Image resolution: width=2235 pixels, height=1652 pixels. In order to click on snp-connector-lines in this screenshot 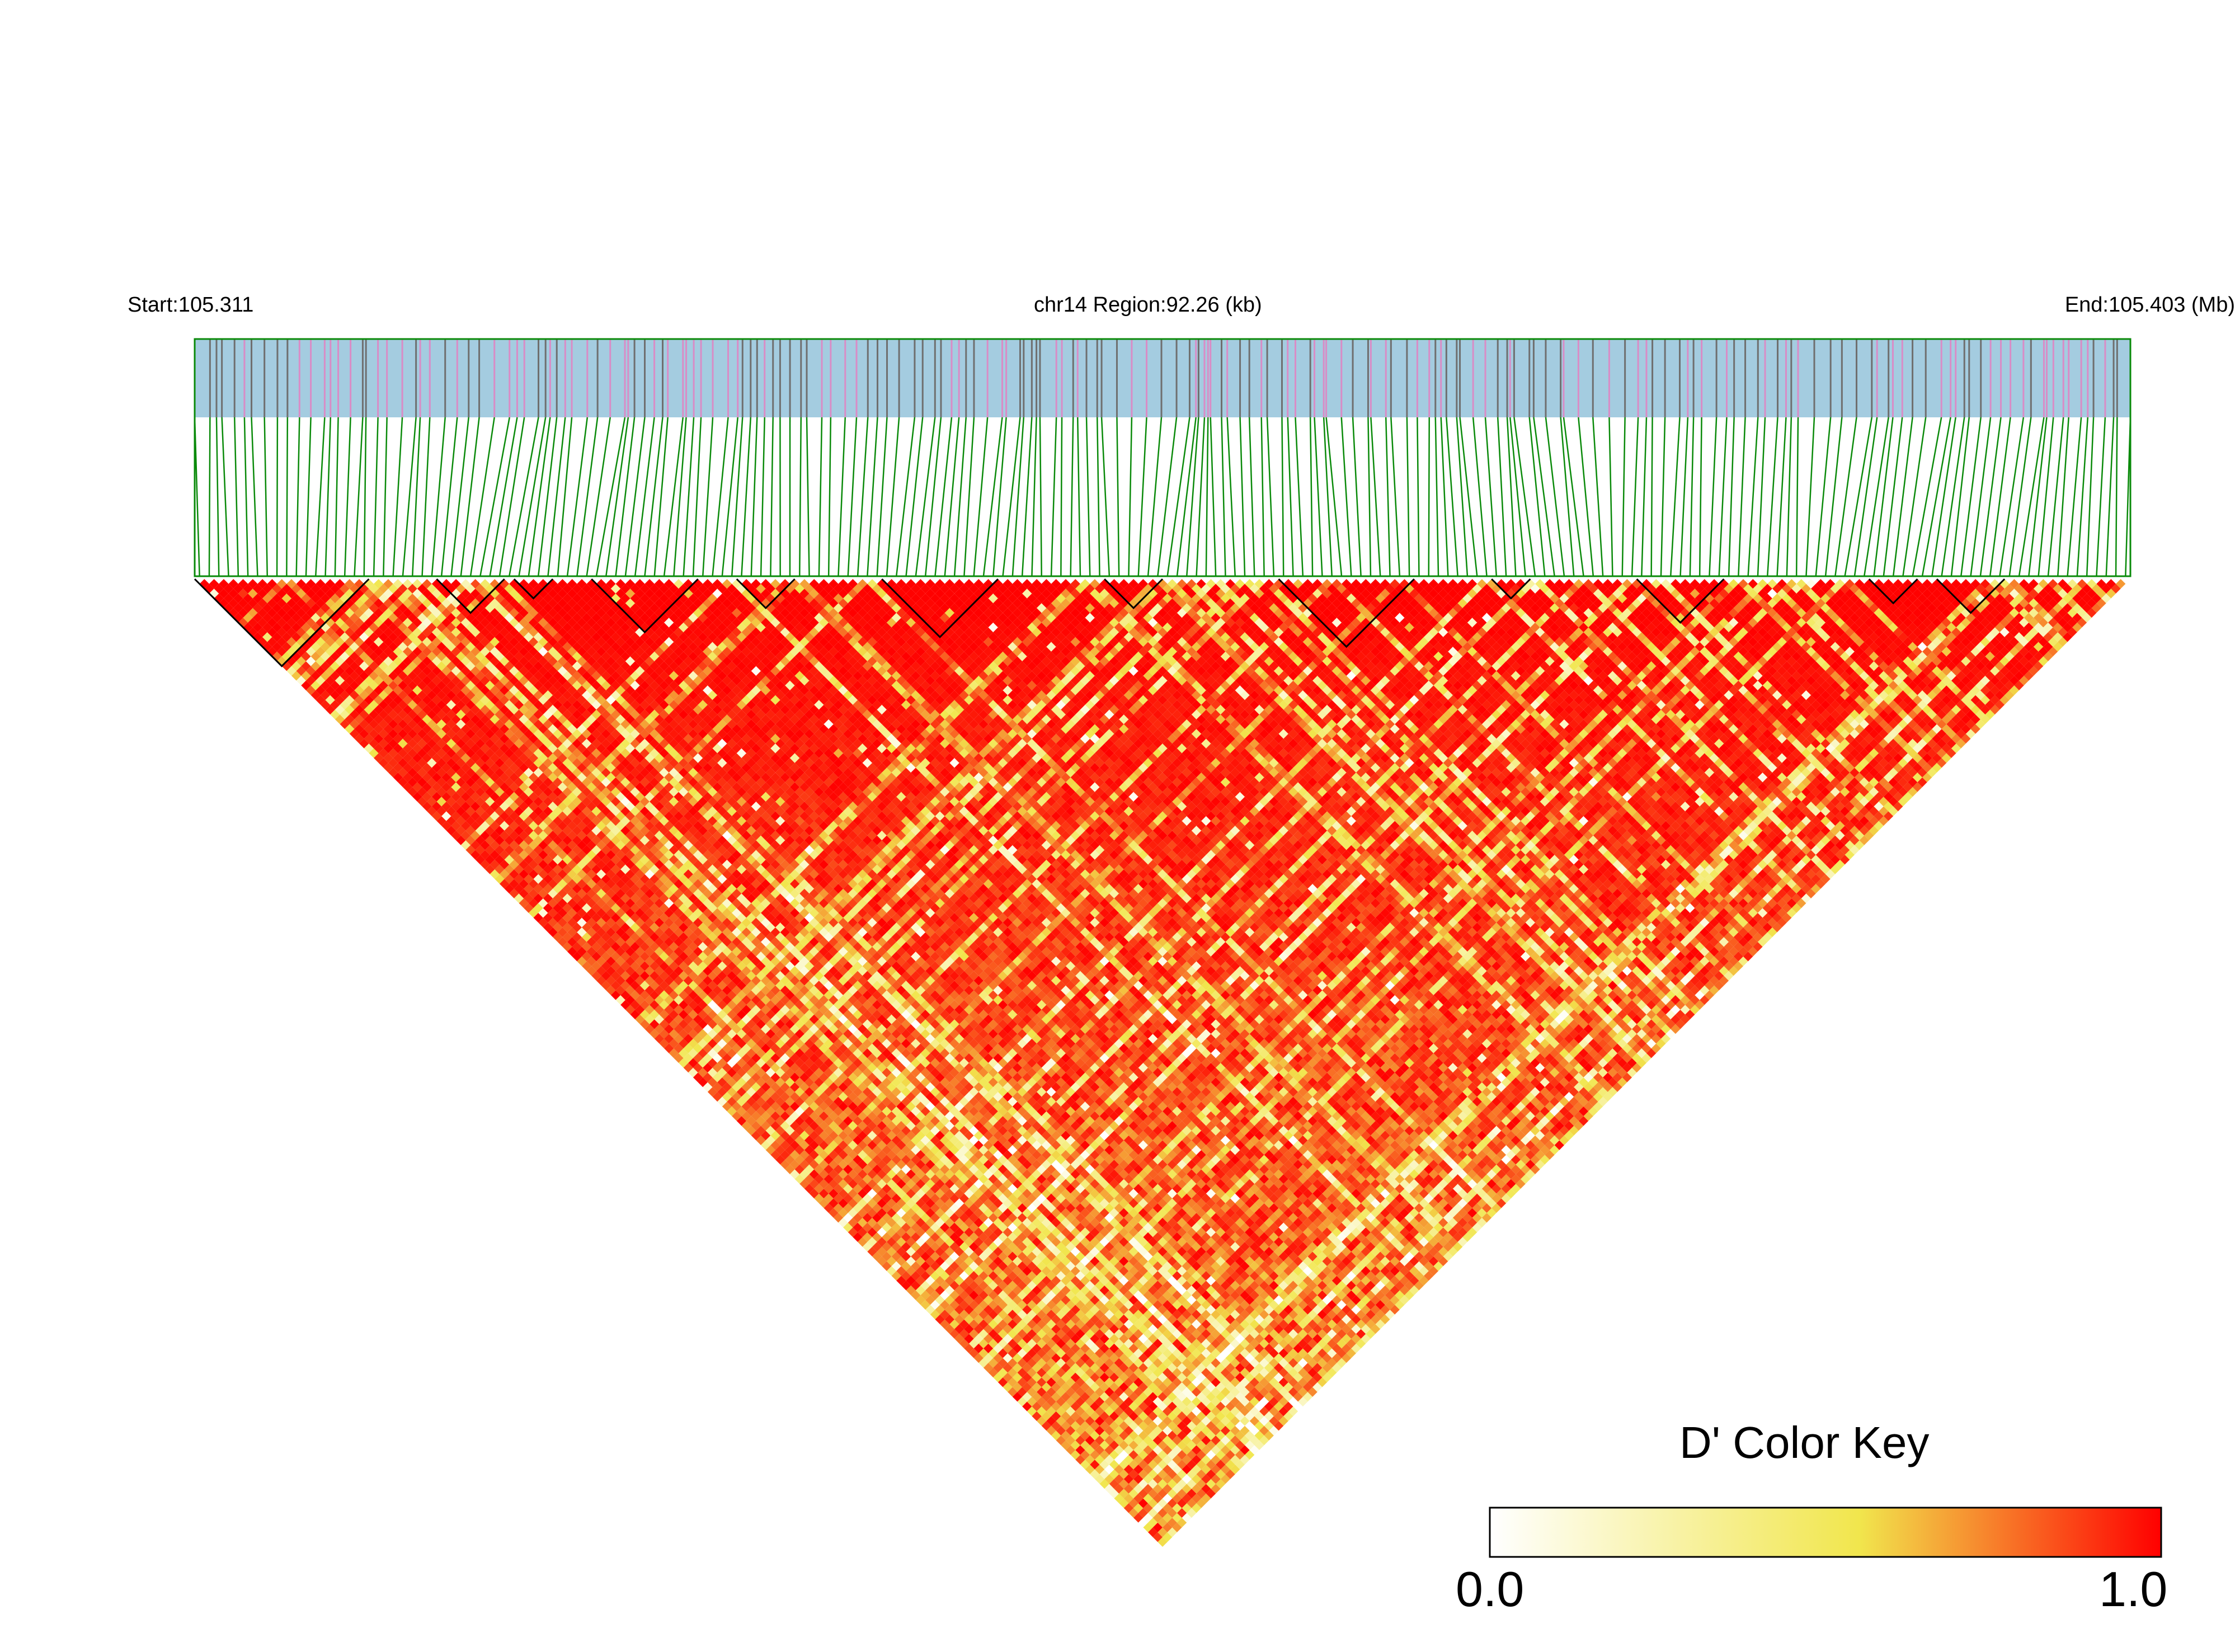, I will do `click(1163, 497)`.